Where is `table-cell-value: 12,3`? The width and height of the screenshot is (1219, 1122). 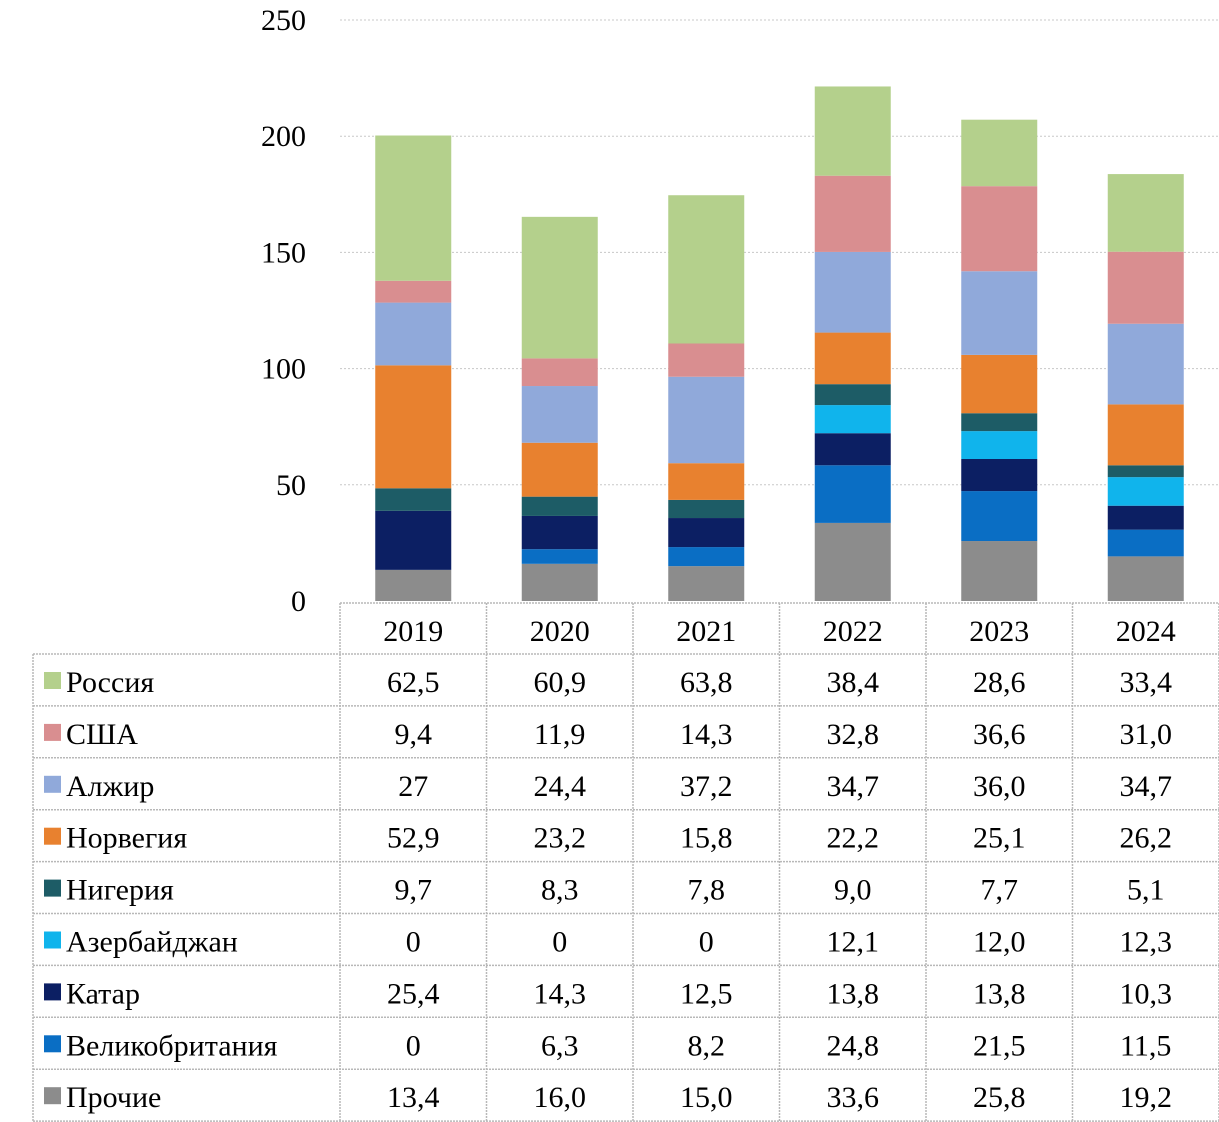
table-cell-value: 12,3 is located at coordinates (1146, 942).